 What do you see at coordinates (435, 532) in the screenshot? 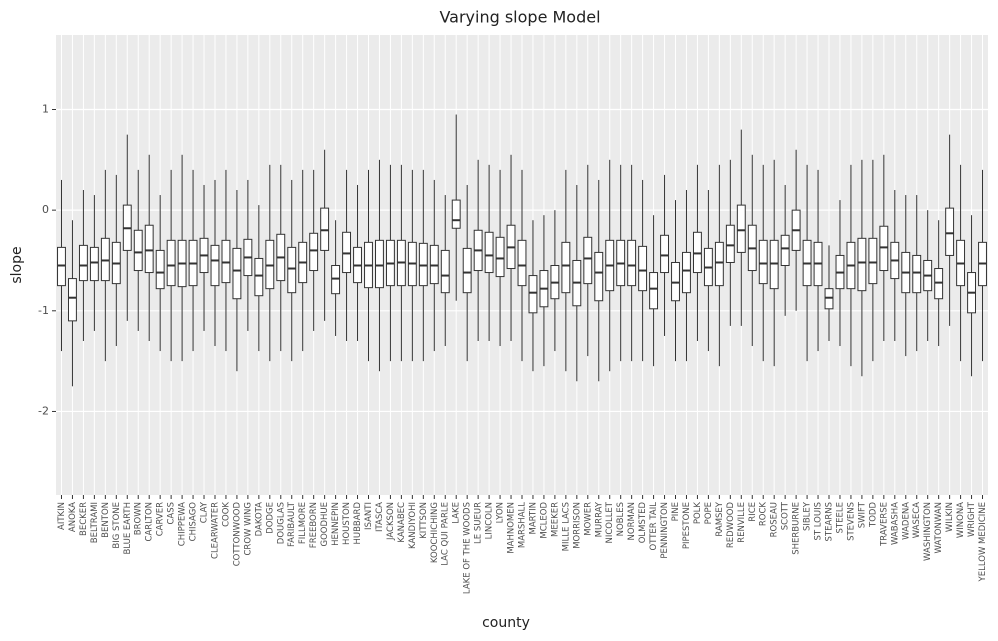
I see `x-tick-label: KOOCHICHING` at bounding box center [435, 532].